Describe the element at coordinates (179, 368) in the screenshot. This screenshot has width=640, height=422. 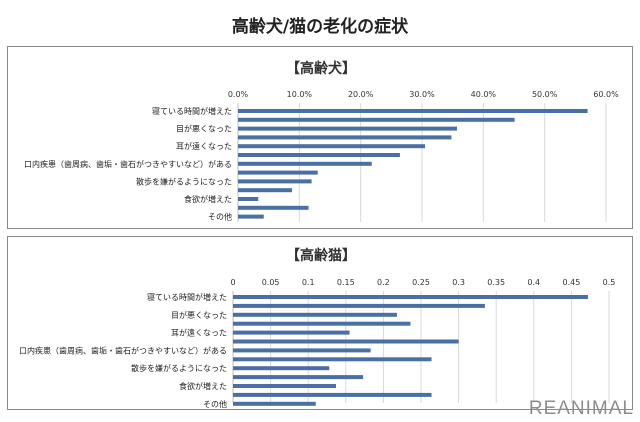
I see `cat-category-label: 散歩を嫌がるようになった` at that location.